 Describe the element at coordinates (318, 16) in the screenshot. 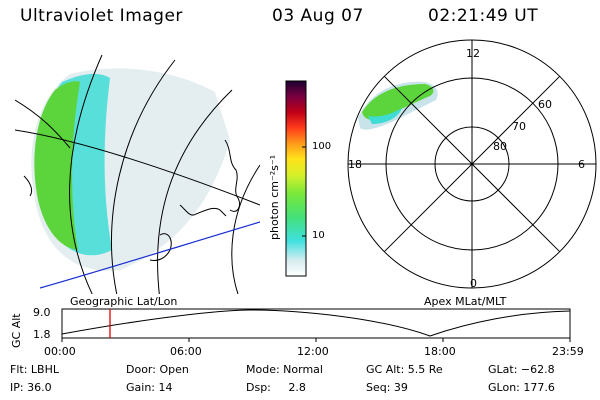

I see `image-date: 03 Aug 07` at that location.